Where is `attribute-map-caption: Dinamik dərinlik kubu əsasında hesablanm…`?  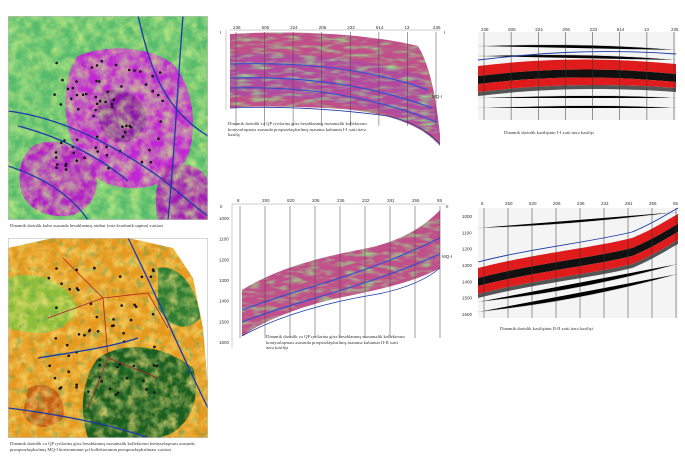 attribute-map-caption: Dinamik dərinlik kubu əsasında hesablanm… is located at coordinates (86, 225).